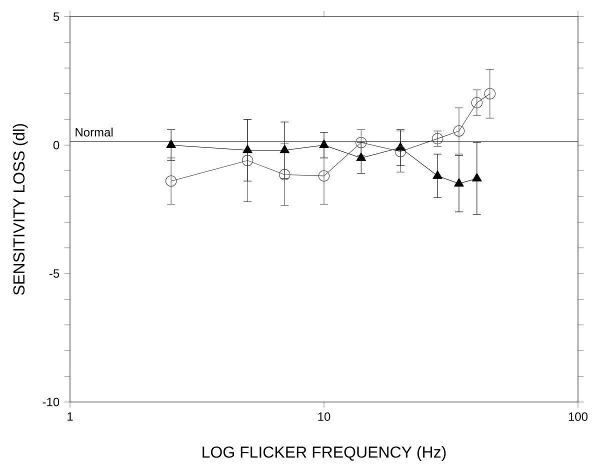 The width and height of the screenshot is (593, 465). I want to click on y-tick-label: -10, so click(51, 402).